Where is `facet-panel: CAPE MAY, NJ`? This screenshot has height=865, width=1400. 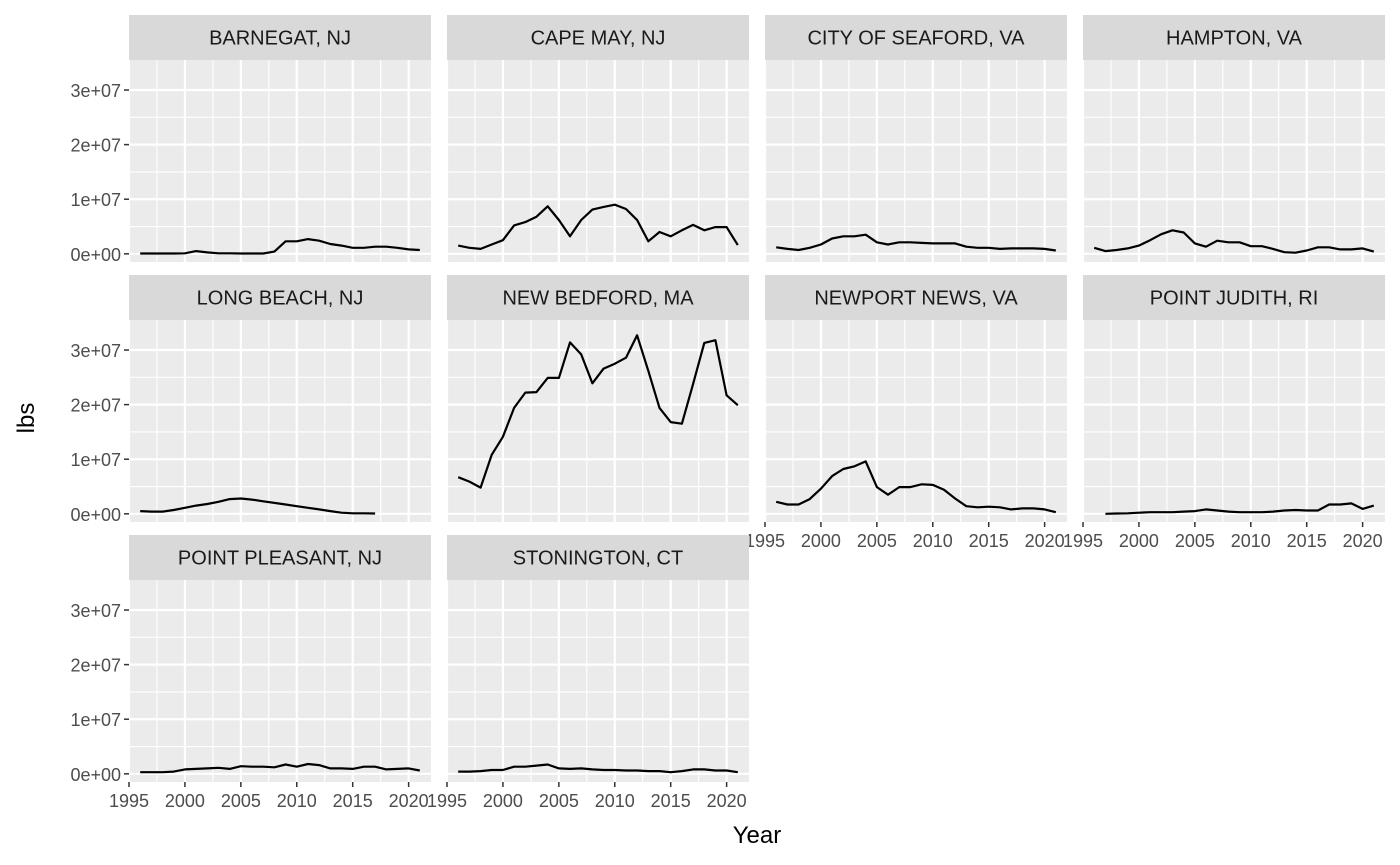
facet-panel: CAPE MAY, NJ is located at coordinates (597, 138).